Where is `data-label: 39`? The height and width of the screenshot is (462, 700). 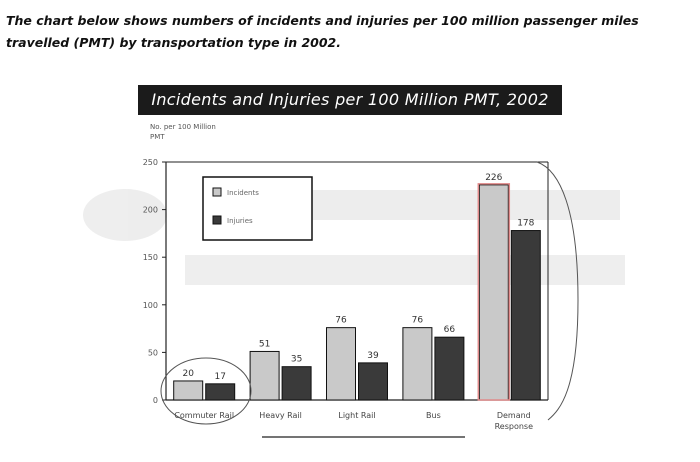
data-label: 39 is located at coordinates (373, 356).